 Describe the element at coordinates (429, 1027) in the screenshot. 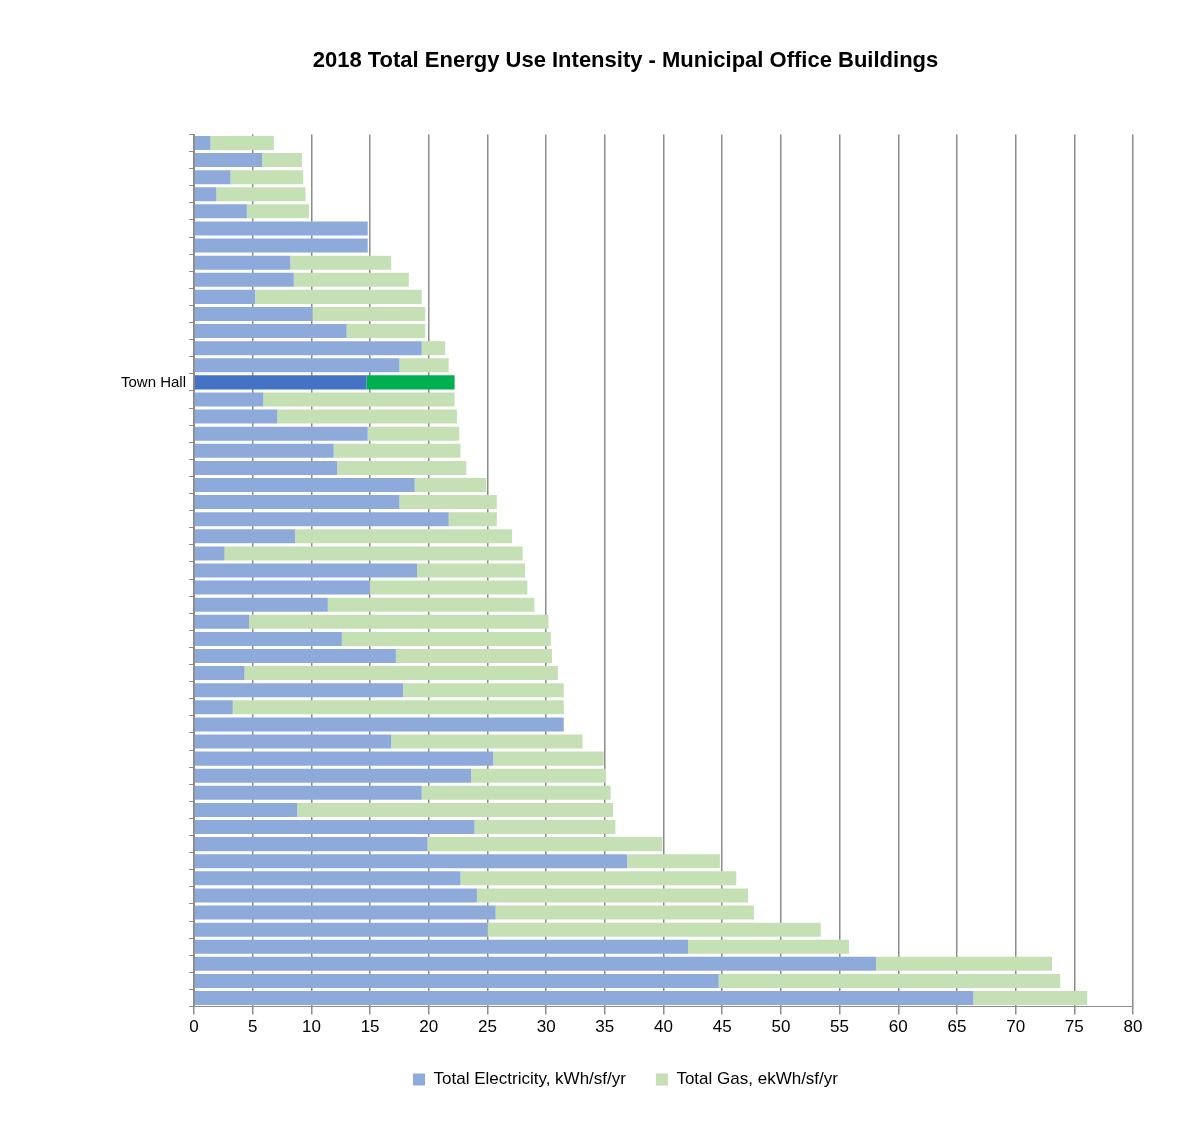

I see `x-tick-label: 20` at that location.